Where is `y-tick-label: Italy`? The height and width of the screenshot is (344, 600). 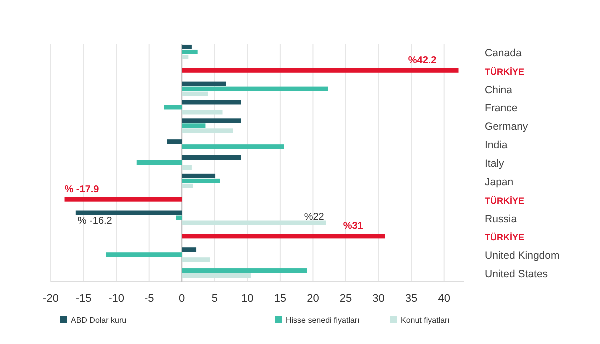
y-tick-label: Italy is located at coordinates (495, 164).